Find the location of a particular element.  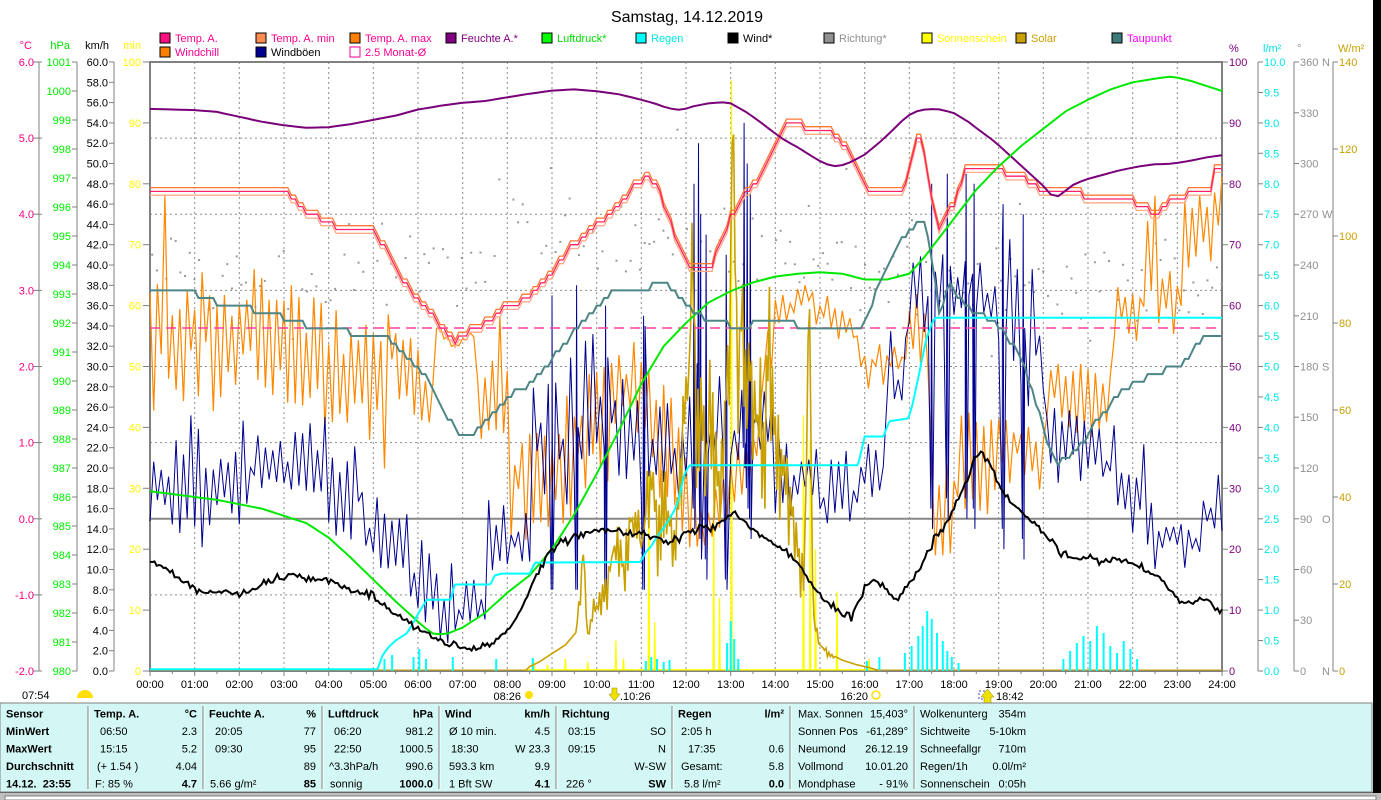

svg-text: 03:00 is located at coordinates (284, 685).